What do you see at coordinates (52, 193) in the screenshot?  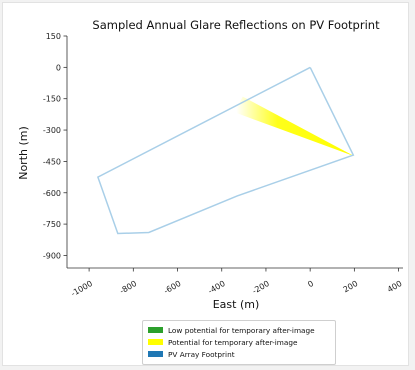 I see `y-tick-label: -600` at bounding box center [52, 193].